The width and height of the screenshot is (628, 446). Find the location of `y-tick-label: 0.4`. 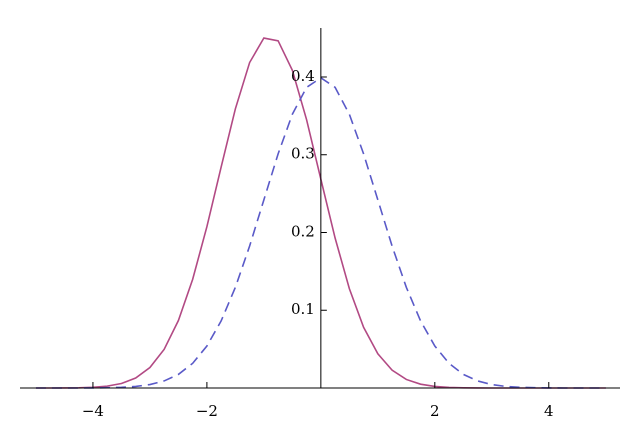

y-tick-label: 0.4 is located at coordinates (303, 76).